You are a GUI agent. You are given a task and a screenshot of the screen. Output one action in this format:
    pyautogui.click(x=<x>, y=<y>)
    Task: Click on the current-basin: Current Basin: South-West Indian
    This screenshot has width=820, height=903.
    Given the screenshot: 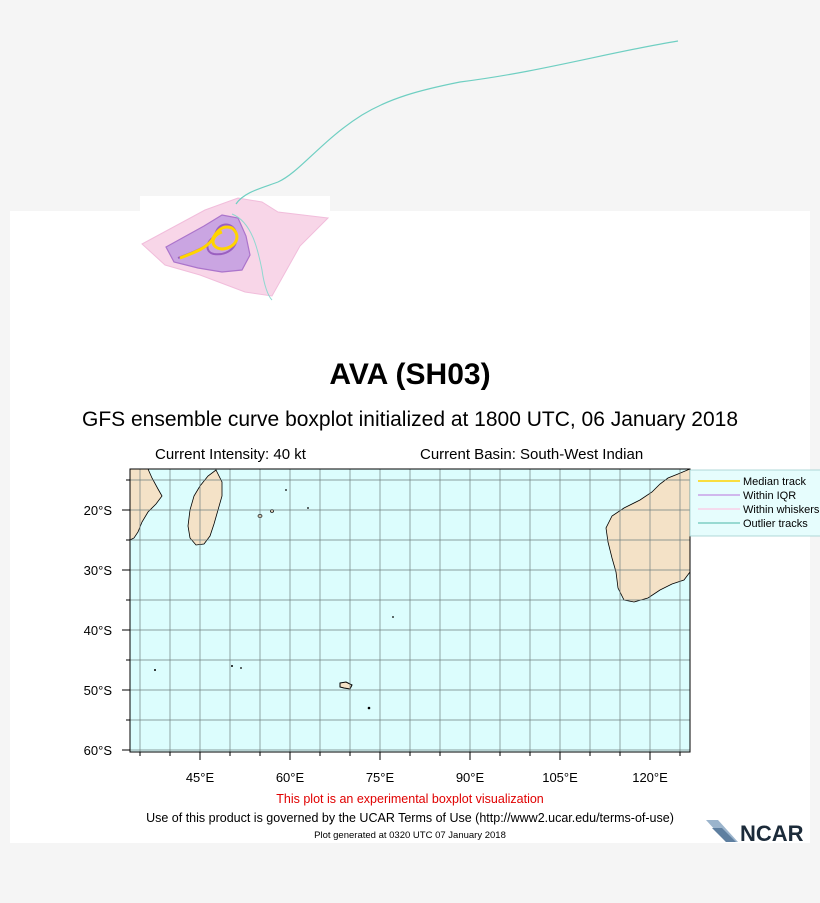 What is the action you would take?
    pyautogui.click(x=532, y=454)
    